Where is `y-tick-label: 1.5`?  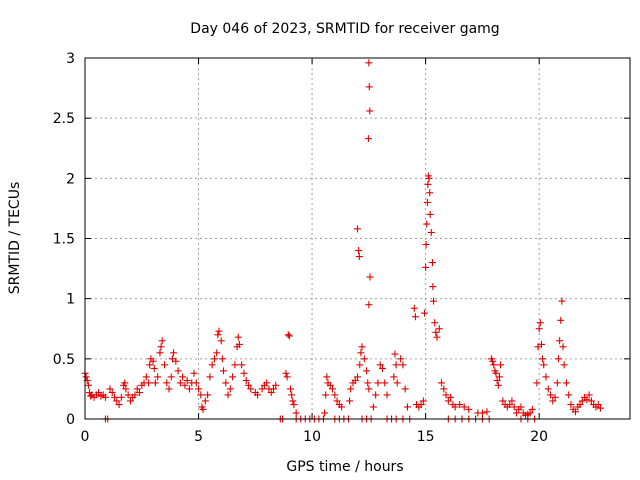
y-tick-label: 1.5 is located at coordinates (64, 240).